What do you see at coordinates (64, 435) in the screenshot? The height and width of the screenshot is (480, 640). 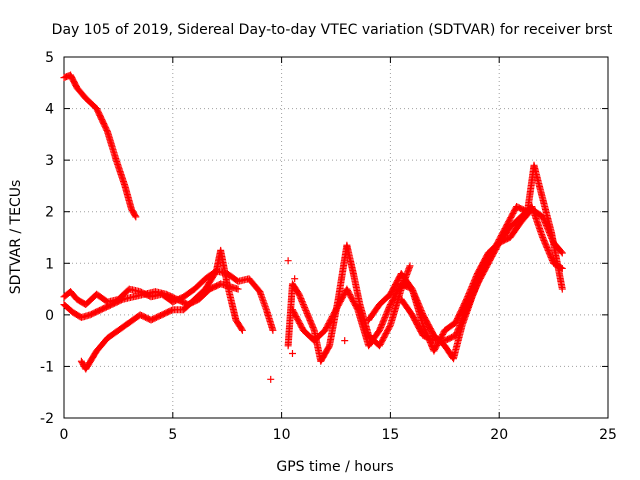 I see `x-tick-label: 0` at bounding box center [64, 435].